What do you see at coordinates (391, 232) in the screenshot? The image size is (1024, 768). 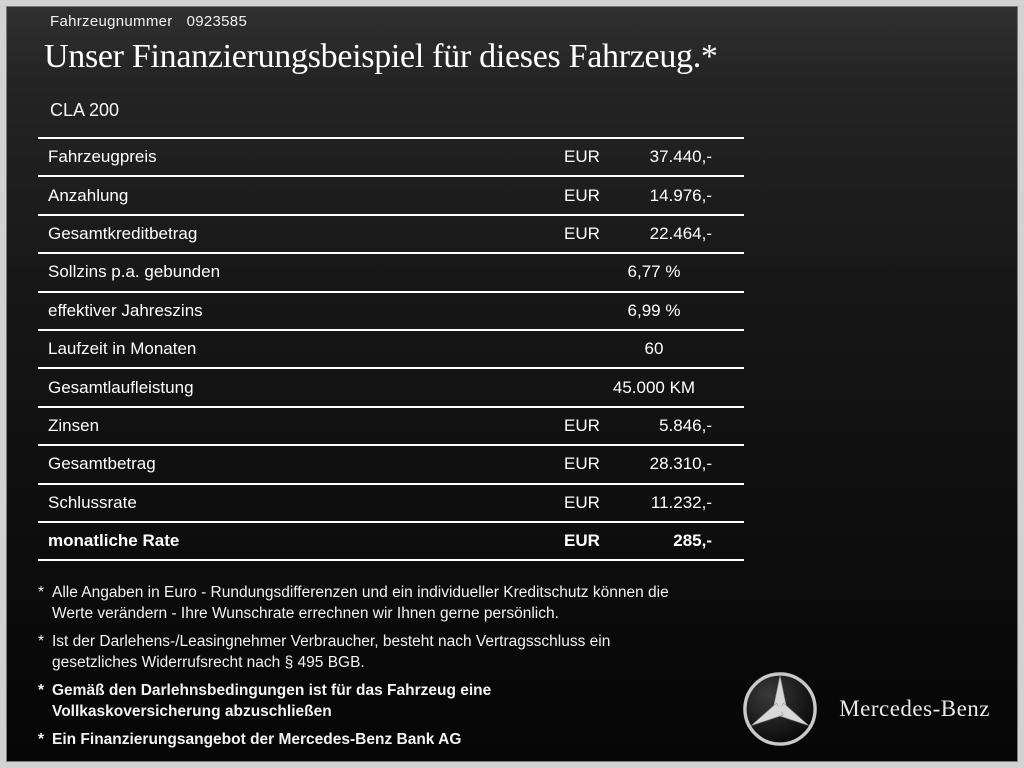 I see `table-row: Gesamtkreditbetrag EUR 22.464,-` at bounding box center [391, 232].